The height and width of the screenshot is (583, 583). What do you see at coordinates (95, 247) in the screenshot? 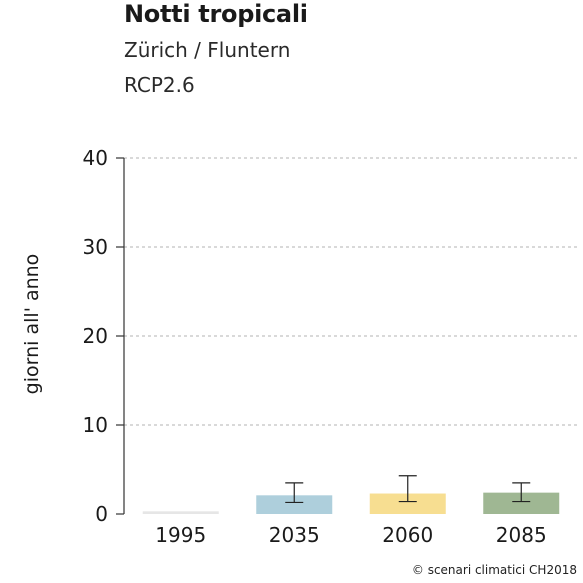
I see `y-tick-label: 30` at bounding box center [95, 247].